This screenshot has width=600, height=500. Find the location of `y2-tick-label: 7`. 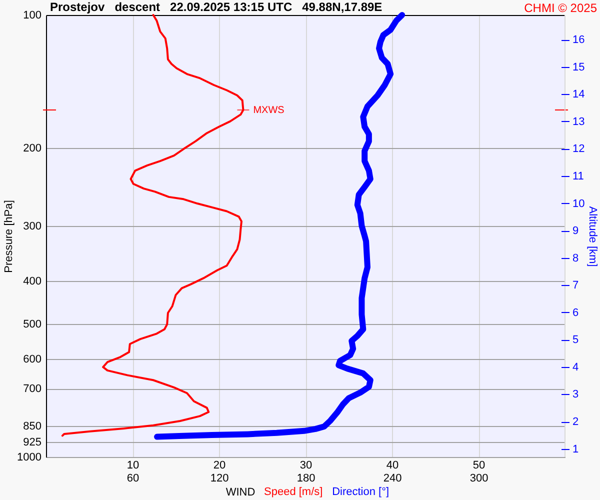

y2-tick-label: 7 is located at coordinates (575, 286).